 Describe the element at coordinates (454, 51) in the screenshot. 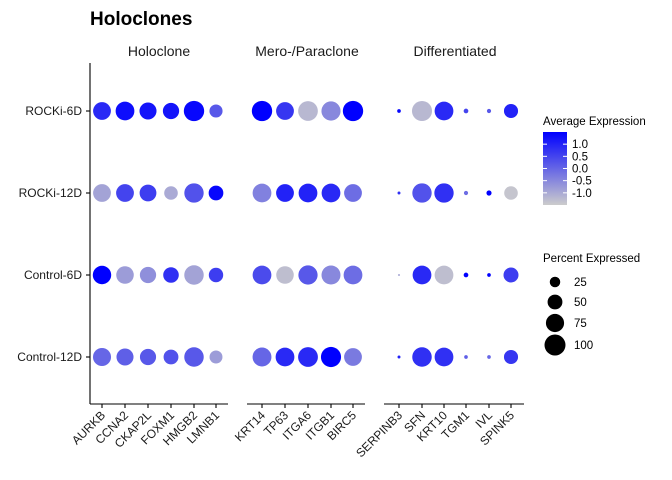

I see `facet-label: Differentiated` at that location.